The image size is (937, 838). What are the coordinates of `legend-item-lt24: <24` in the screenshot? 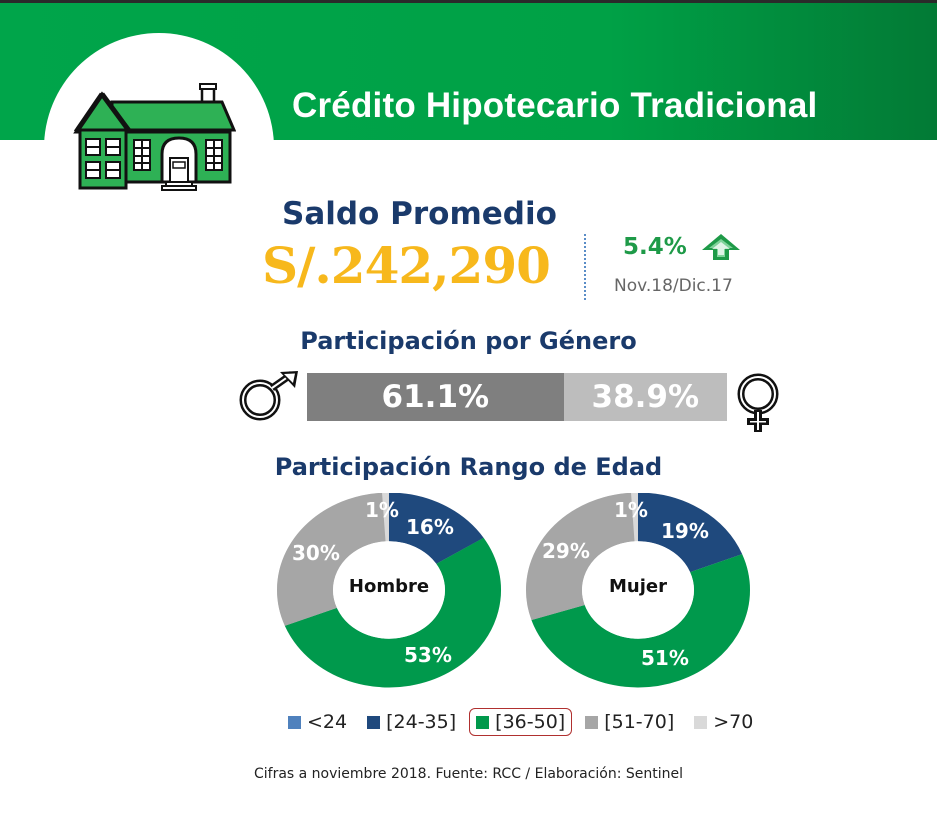 It's located at (317, 722).